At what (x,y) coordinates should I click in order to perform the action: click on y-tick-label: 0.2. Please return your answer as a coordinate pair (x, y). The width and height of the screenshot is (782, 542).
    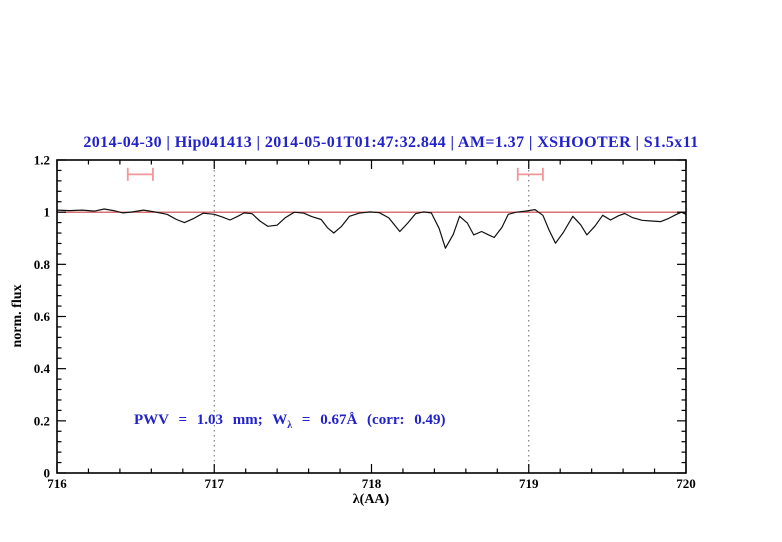
    Looking at the image, I should click on (42, 420).